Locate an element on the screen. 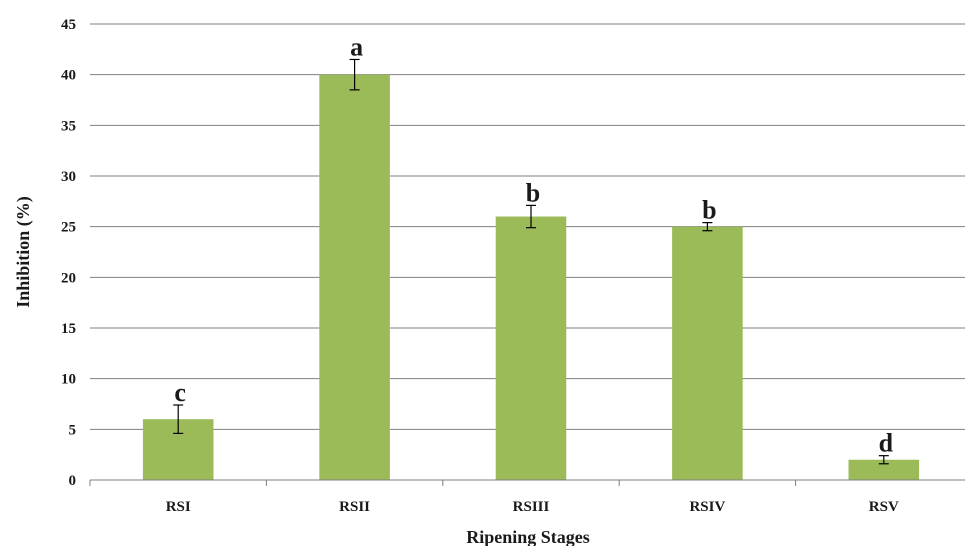 This screenshot has height=546, width=965. x-tick-labels: RSI RSII RSIII RSIV RSV is located at coordinates (494, 497).